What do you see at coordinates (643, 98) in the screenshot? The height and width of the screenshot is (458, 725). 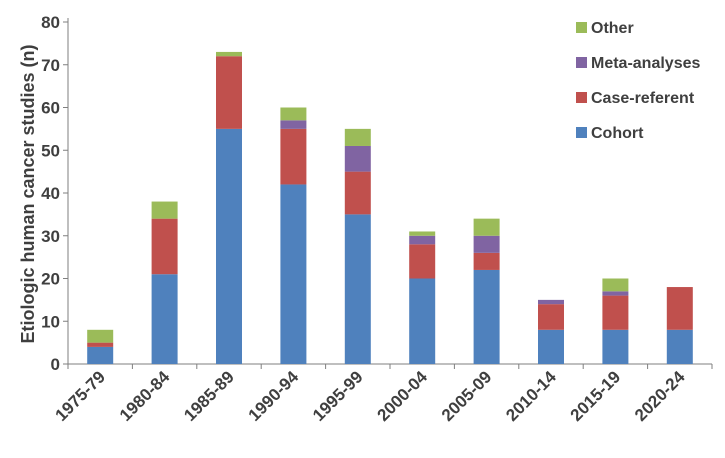 I see `legend-label: Case-referent` at bounding box center [643, 98].